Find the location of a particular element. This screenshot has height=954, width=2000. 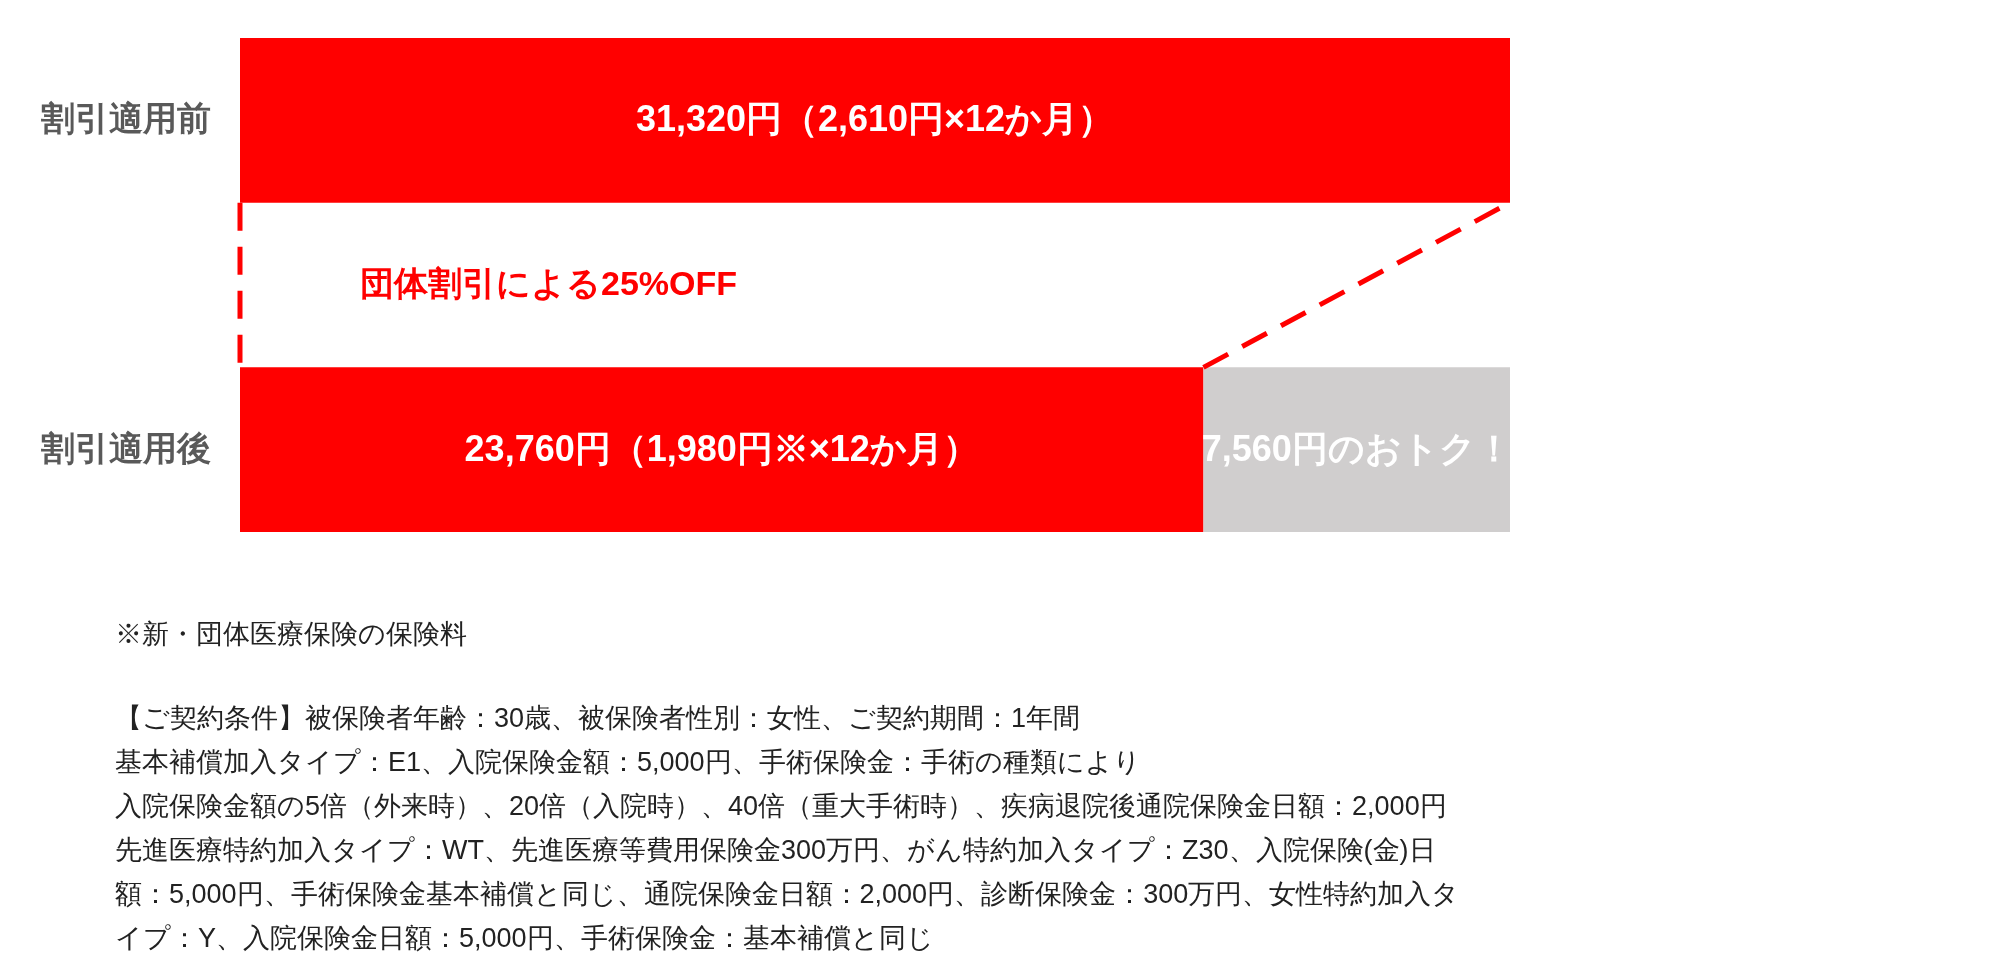

annotation: 団体割引による25%OFF is located at coordinates (549, 283).